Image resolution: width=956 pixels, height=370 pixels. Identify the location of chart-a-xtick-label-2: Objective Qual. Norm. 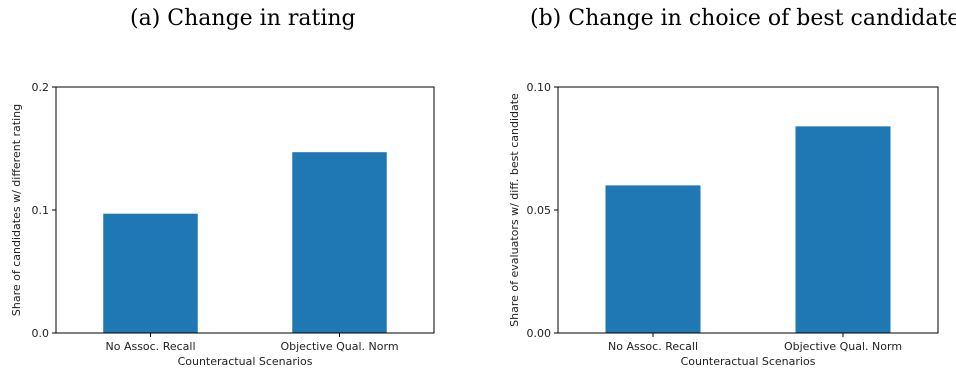
(339, 346).